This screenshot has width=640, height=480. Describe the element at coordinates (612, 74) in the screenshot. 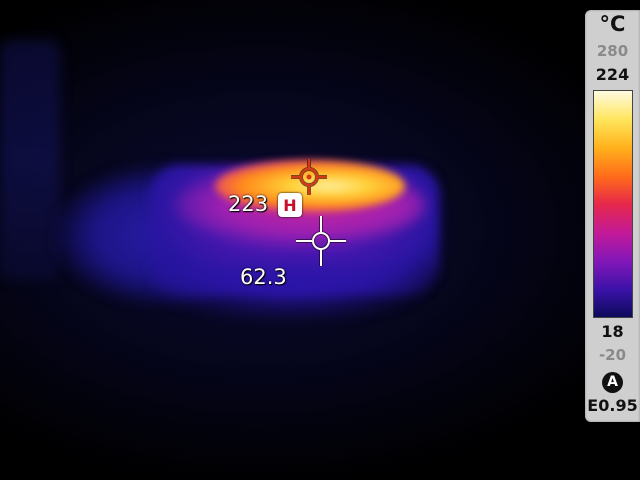

I see `scale-max-value: 224` at that location.